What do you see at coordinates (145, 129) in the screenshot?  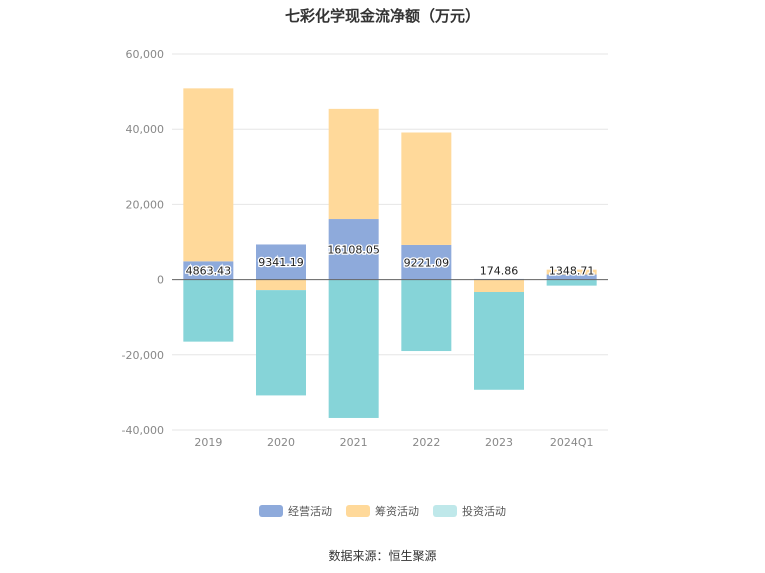 I see `y-tick-label: 40,000` at bounding box center [145, 129].